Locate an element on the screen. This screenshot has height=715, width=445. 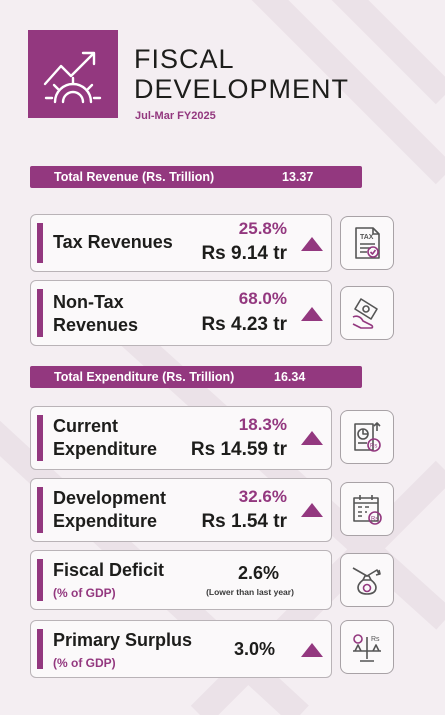
card-title-line1: Non-Tax is located at coordinates (88, 302).